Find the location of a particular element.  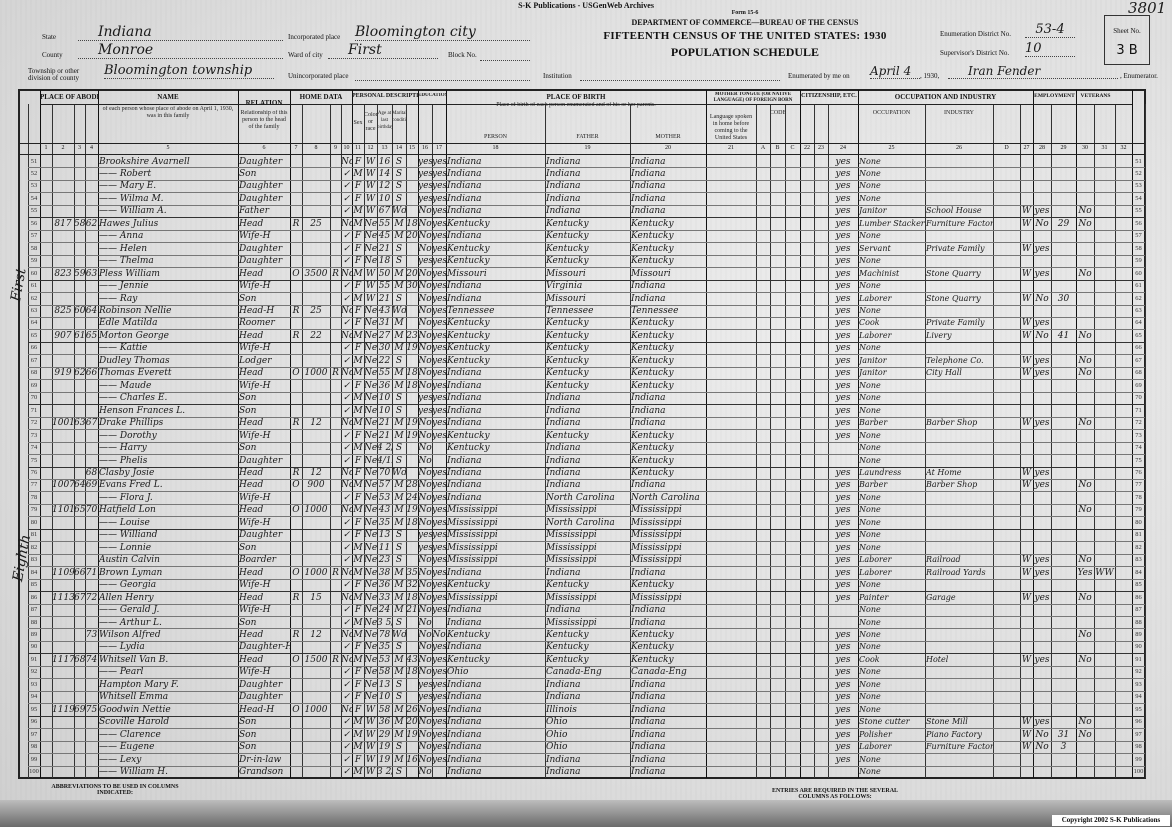

dwelling-number: 62 is located at coordinates (79, 373).